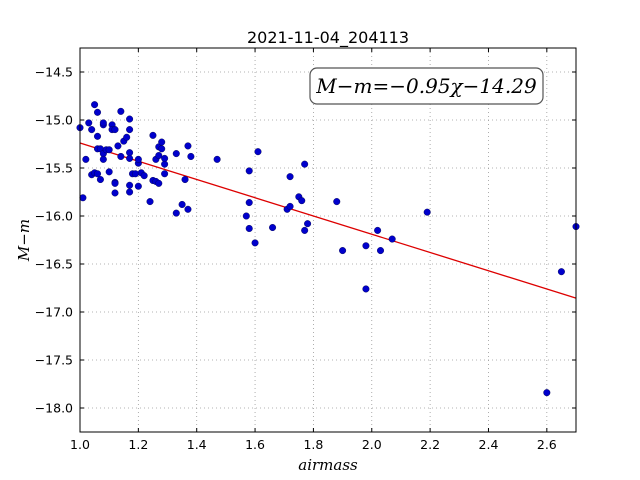  Describe the element at coordinates (54, 120) in the screenshot. I see `y-tick-label: −15.0` at that location.